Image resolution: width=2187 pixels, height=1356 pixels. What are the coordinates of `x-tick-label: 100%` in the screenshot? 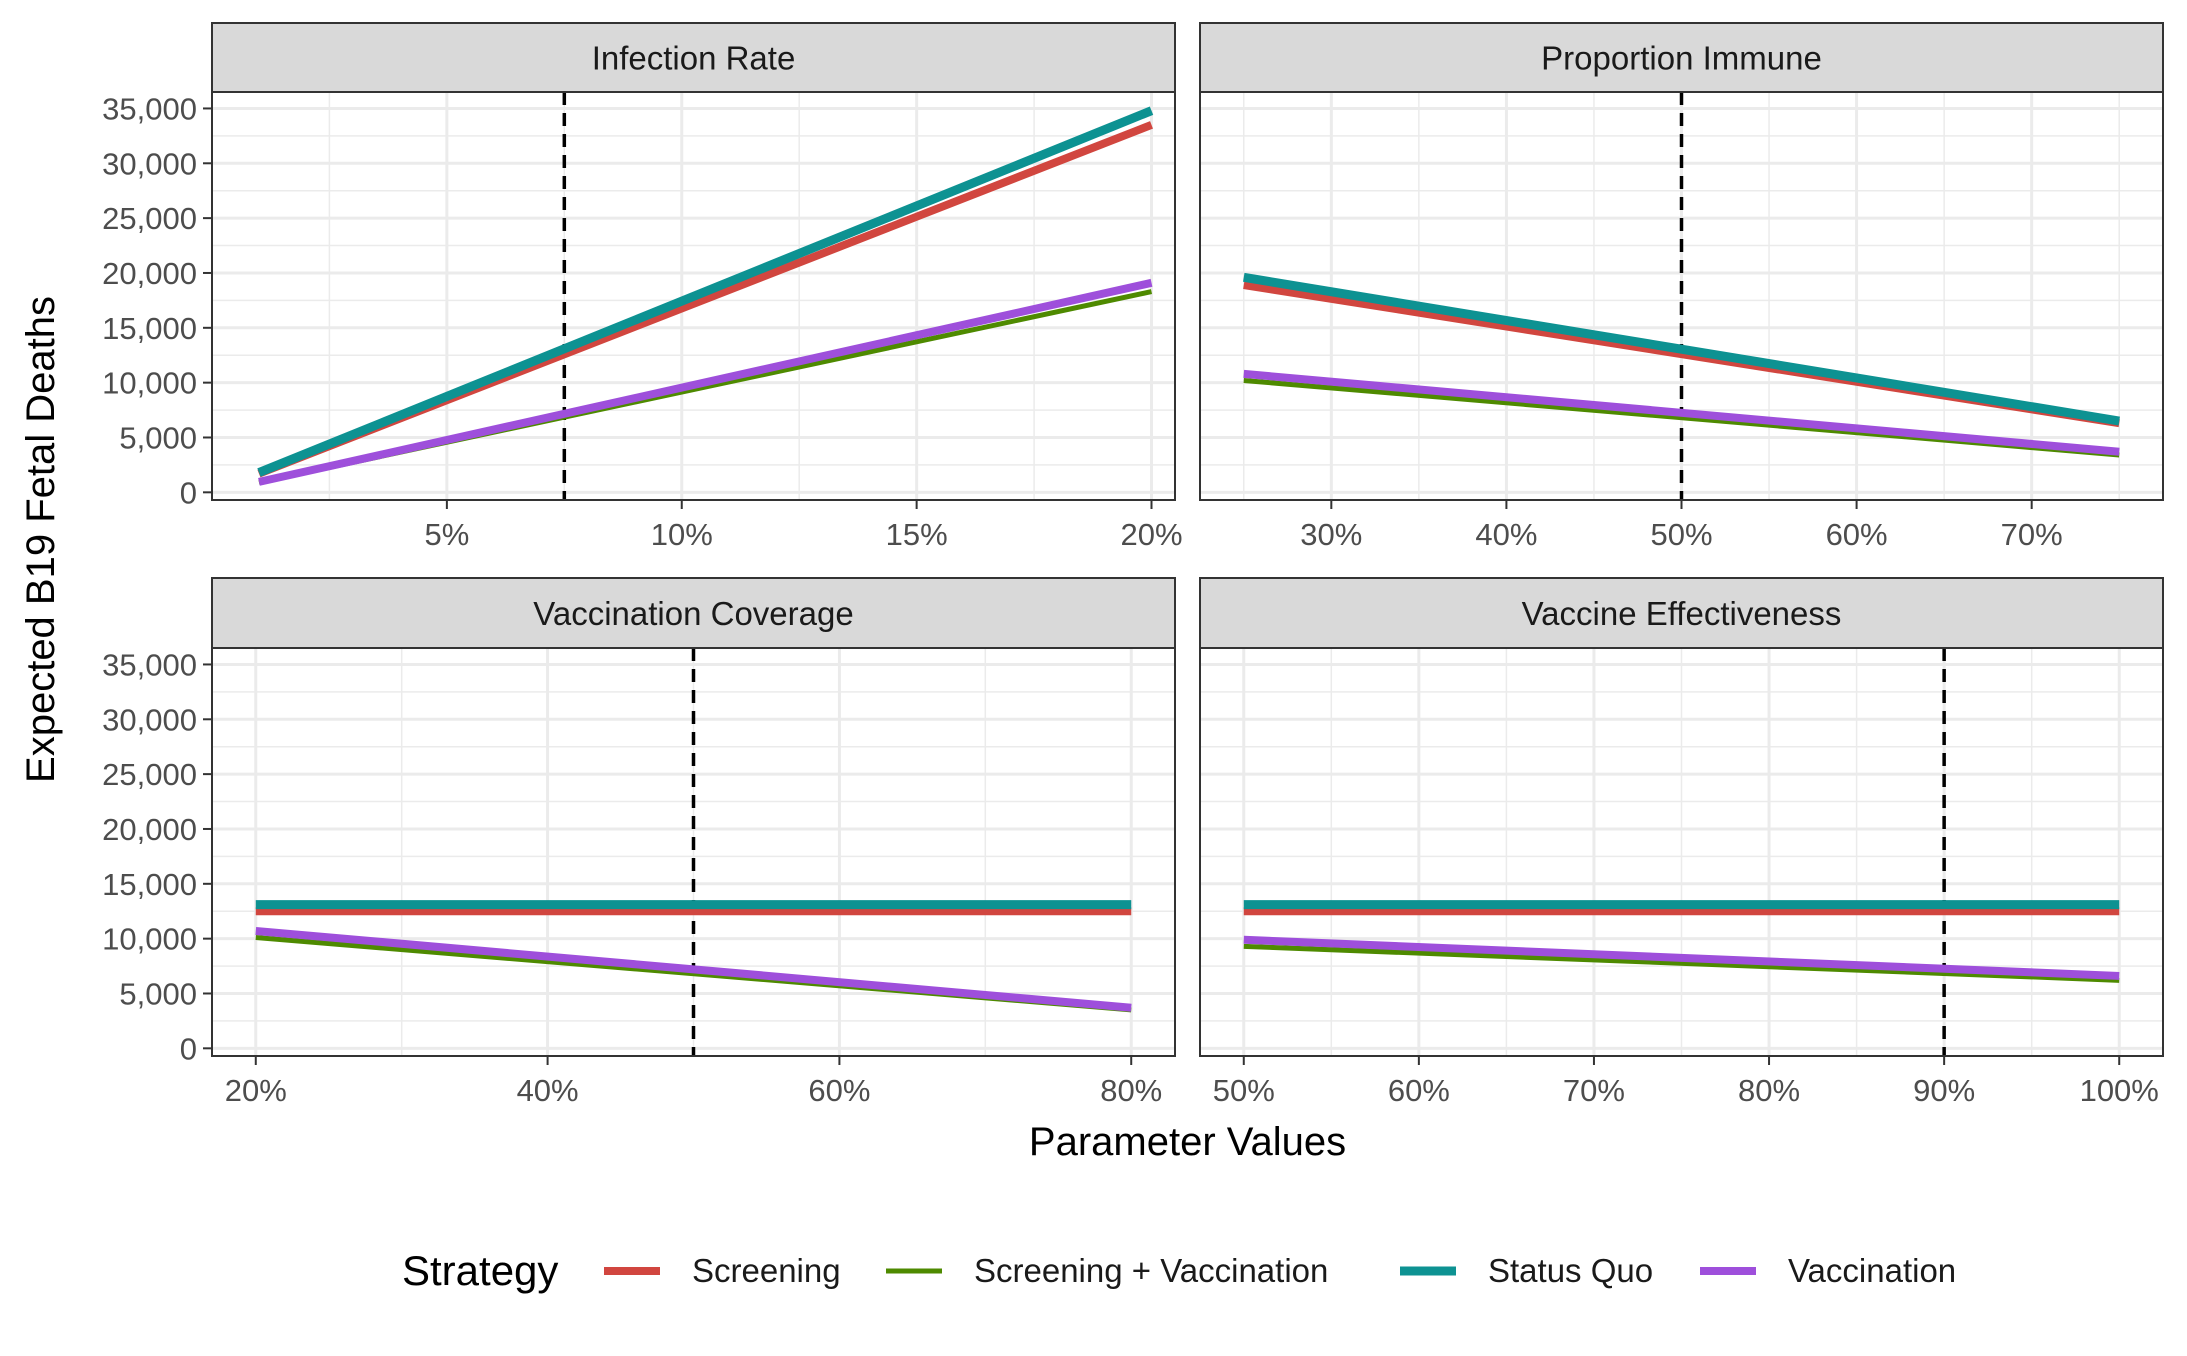 It's located at (2119, 1090).